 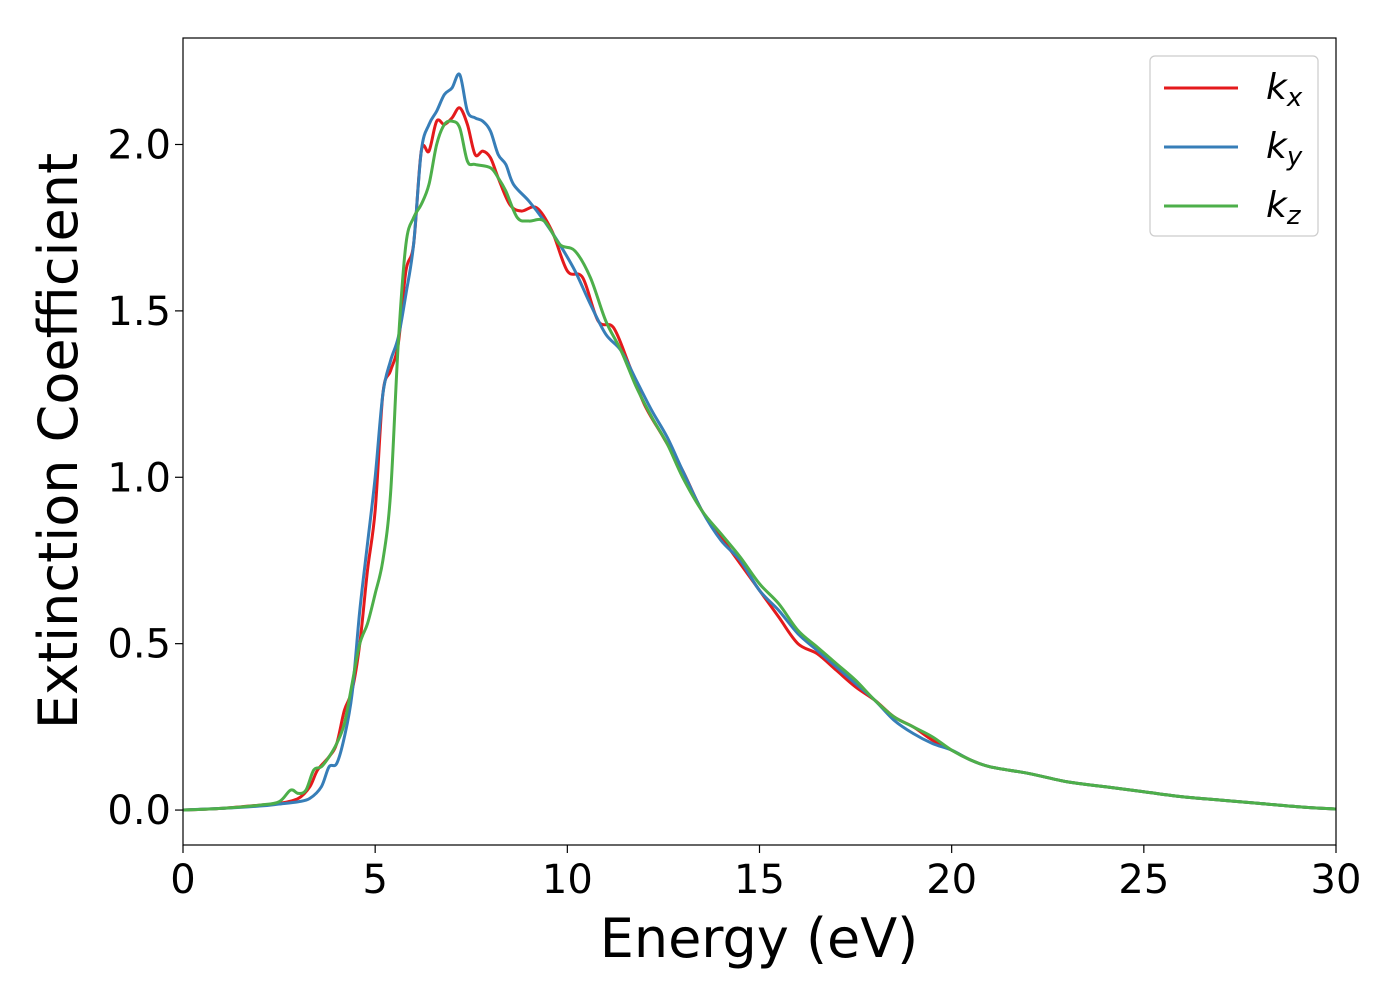 I want to click on x-tick-label: 0, so click(x=182, y=880).